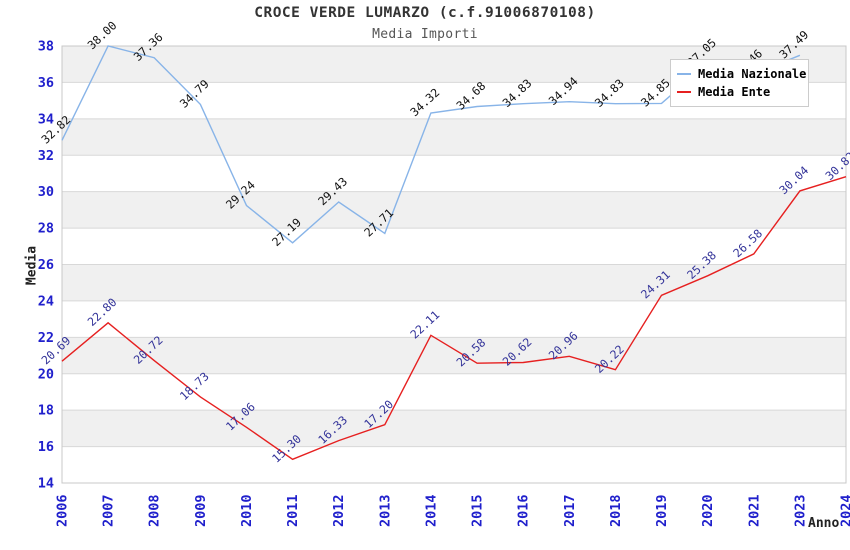  What do you see at coordinates (425, 13) in the screenshot?
I see `chart-title: CROCE VERDE LUMARZO (c.f.91006870108)` at bounding box center [425, 13].